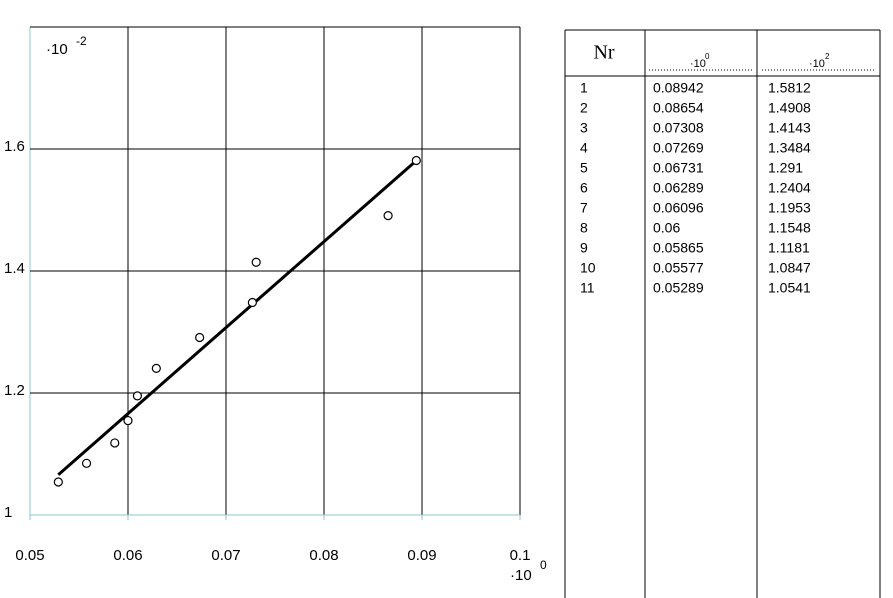 The height and width of the screenshot is (598, 893). I want to click on table-cell: 1.4908, so click(789, 108).